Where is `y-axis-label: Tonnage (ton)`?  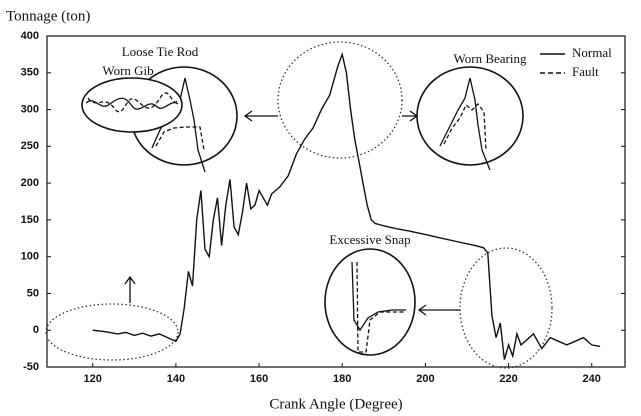
y-axis-label: Tonnage (ton) is located at coordinates (48, 16).